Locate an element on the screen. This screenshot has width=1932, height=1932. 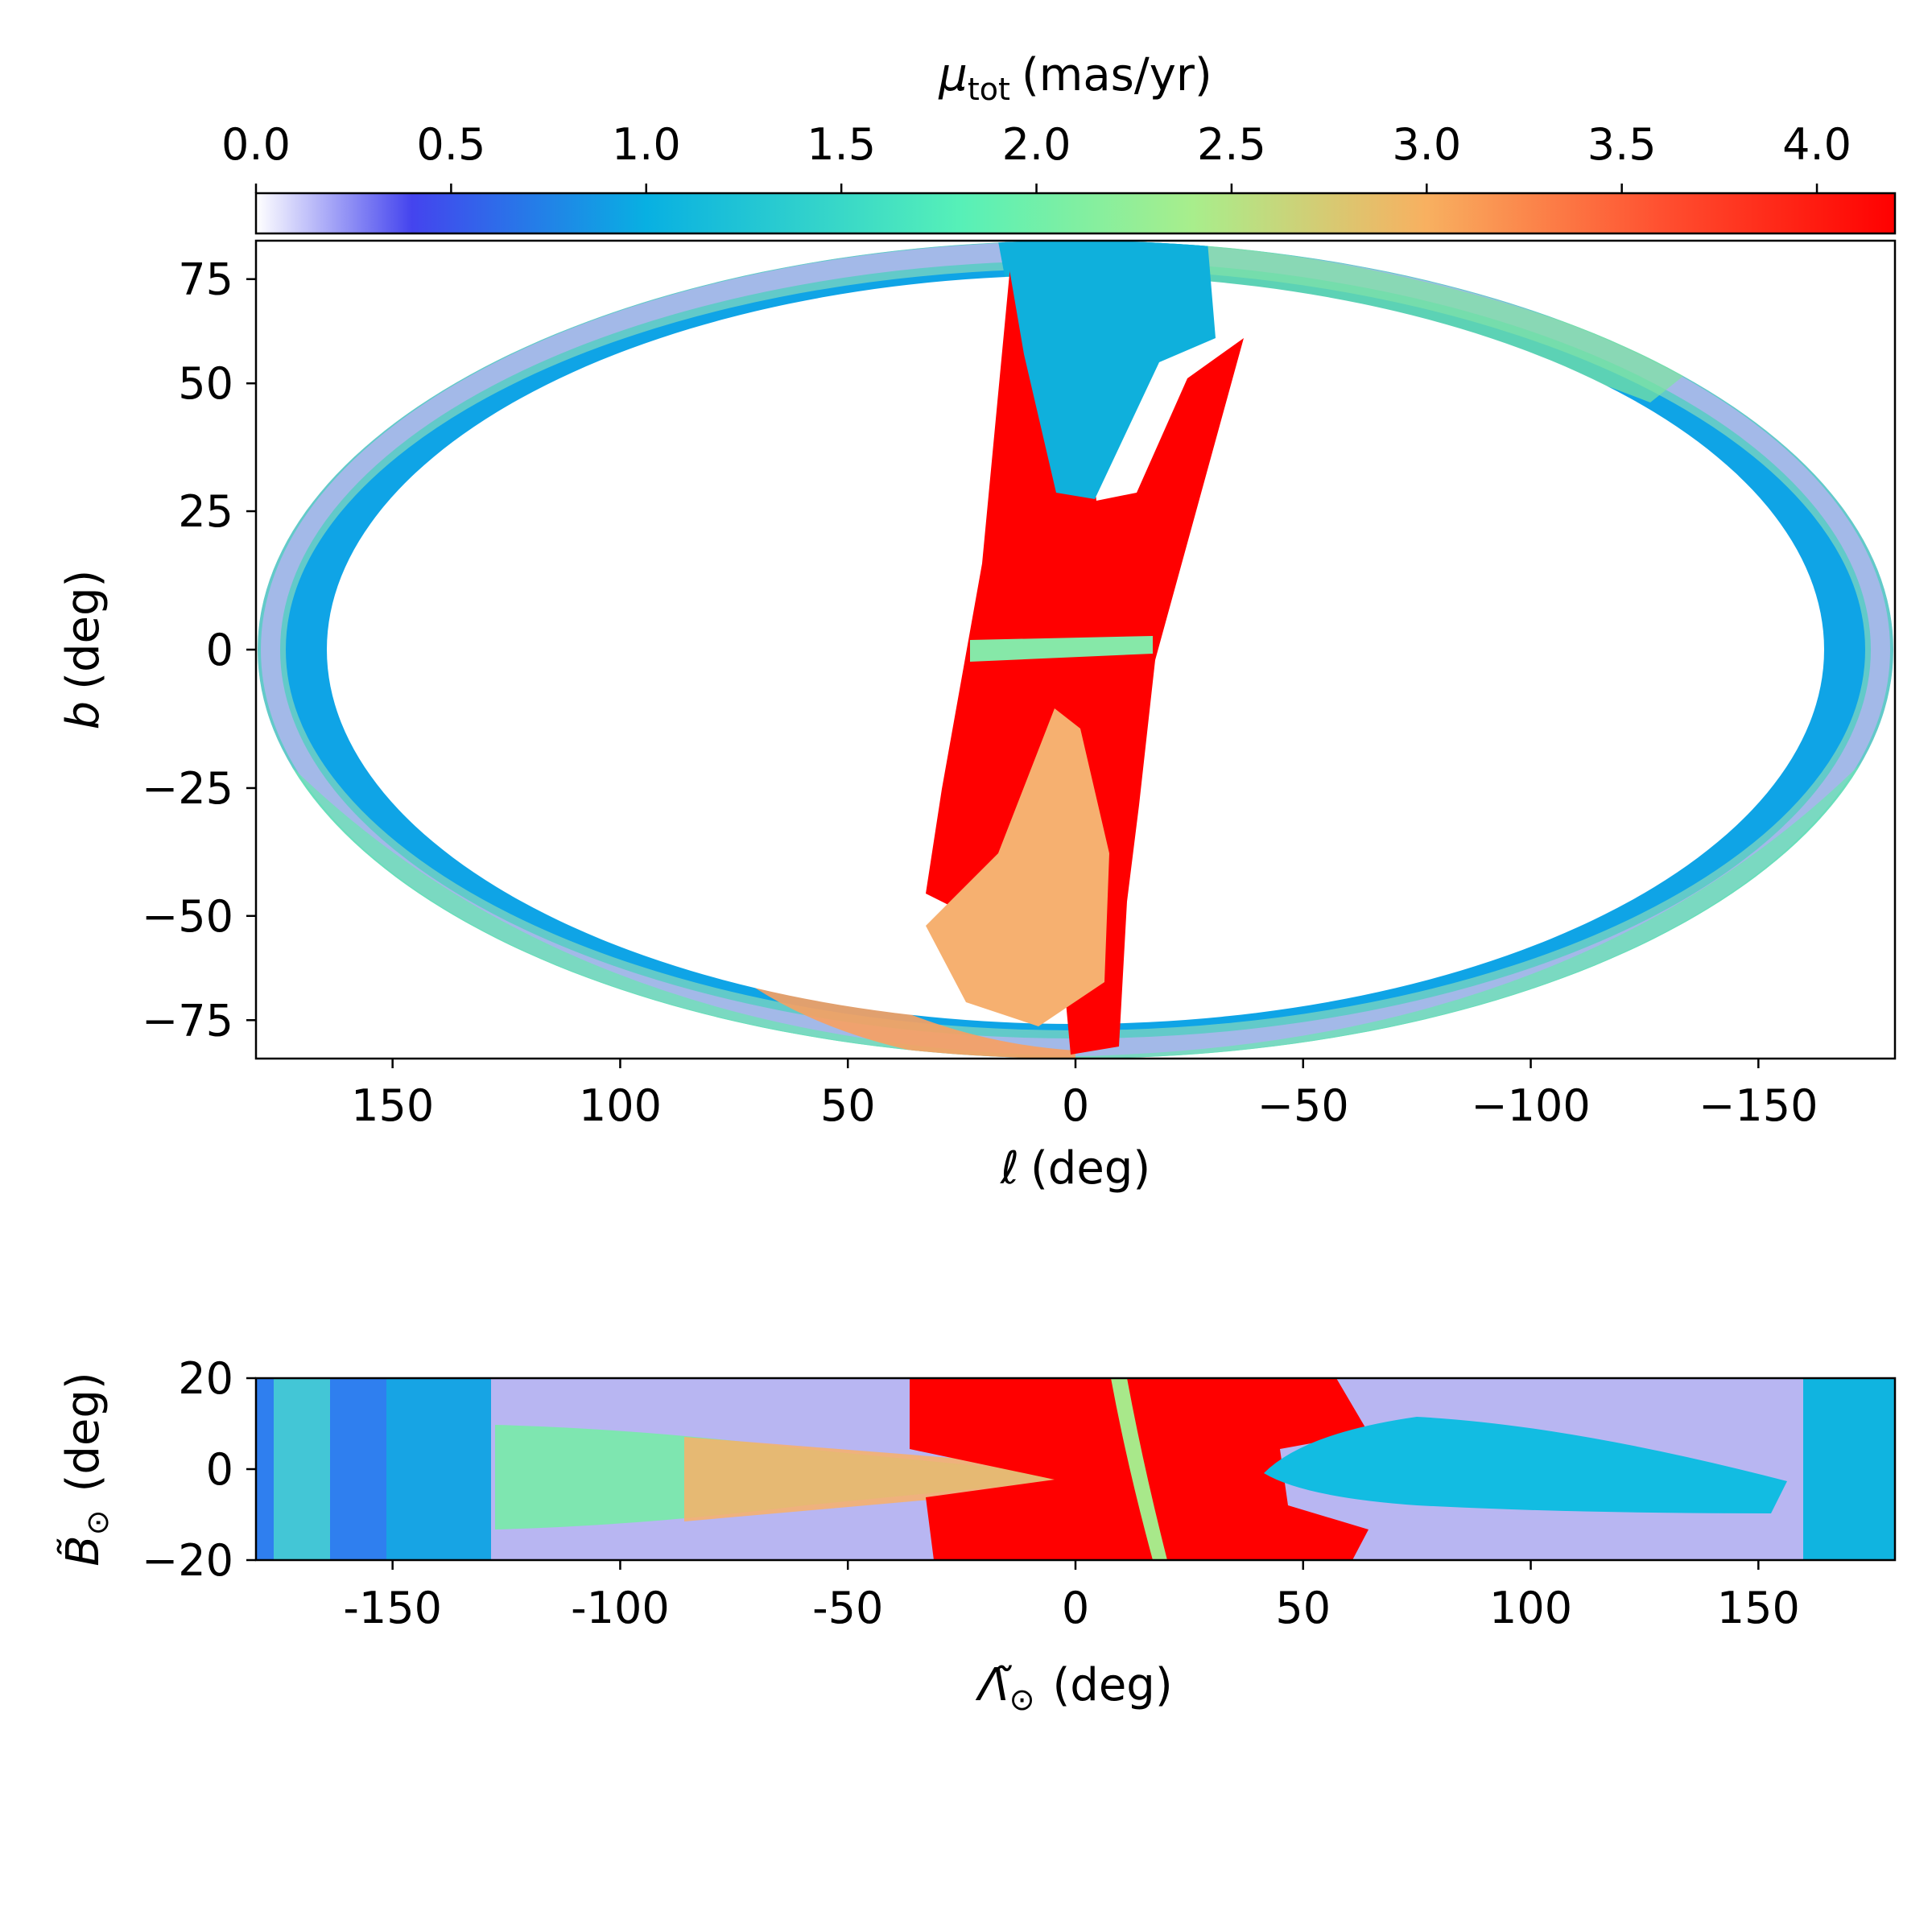
colorbar-tick-label: 2.5 is located at coordinates (1231, 144).